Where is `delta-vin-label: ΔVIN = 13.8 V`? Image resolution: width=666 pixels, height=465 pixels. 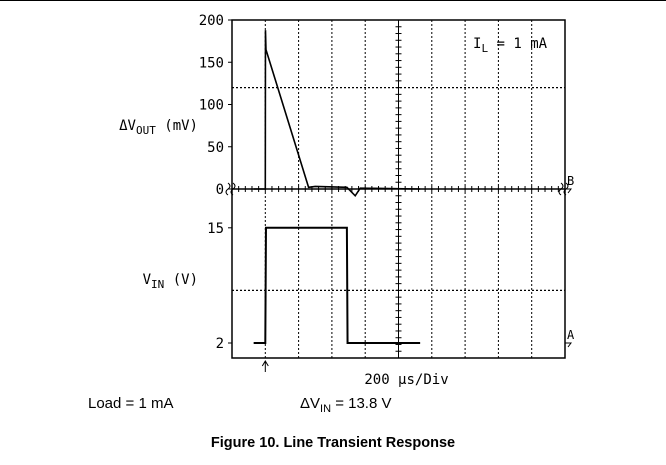
delta-vin-label: ΔVIN = 13.8 V is located at coordinates (346, 405).